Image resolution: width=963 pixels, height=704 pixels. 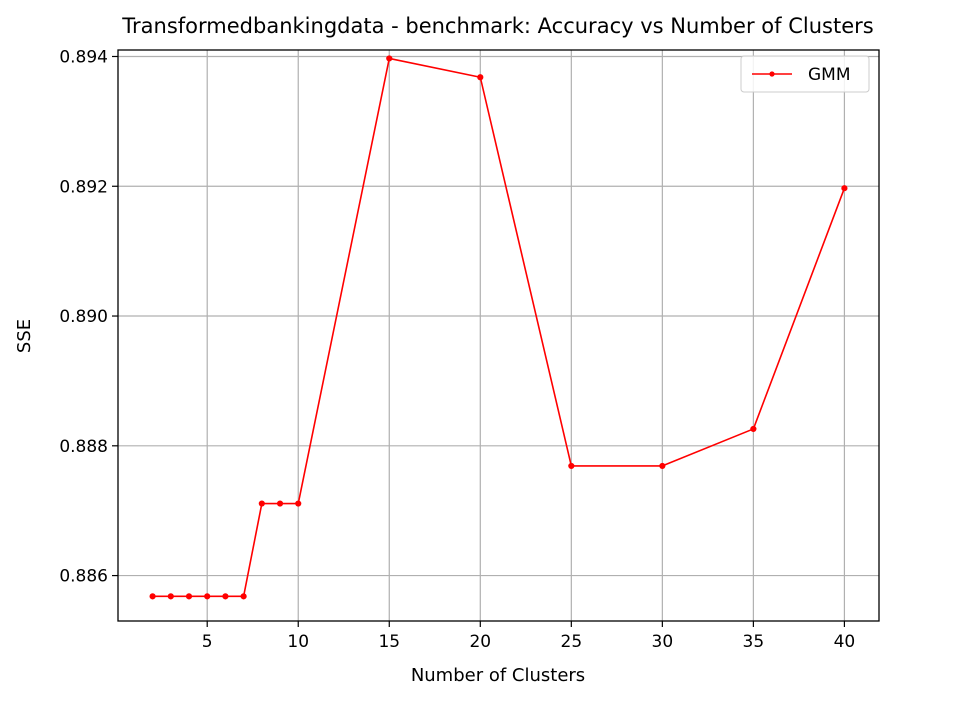 What do you see at coordinates (663, 642) in the screenshot?
I see `x-tick-label: 30` at bounding box center [663, 642].